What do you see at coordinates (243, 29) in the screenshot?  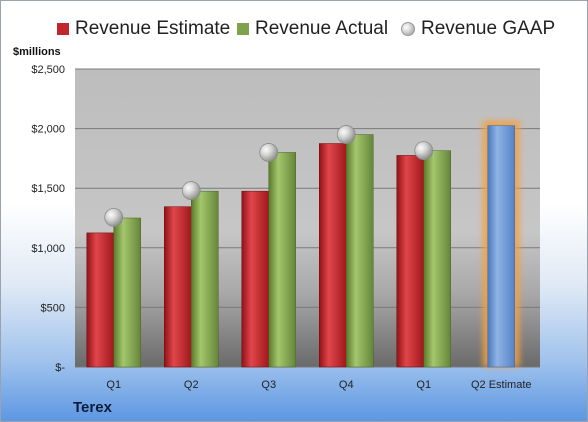 I see `legend-swatch-actual` at bounding box center [243, 29].